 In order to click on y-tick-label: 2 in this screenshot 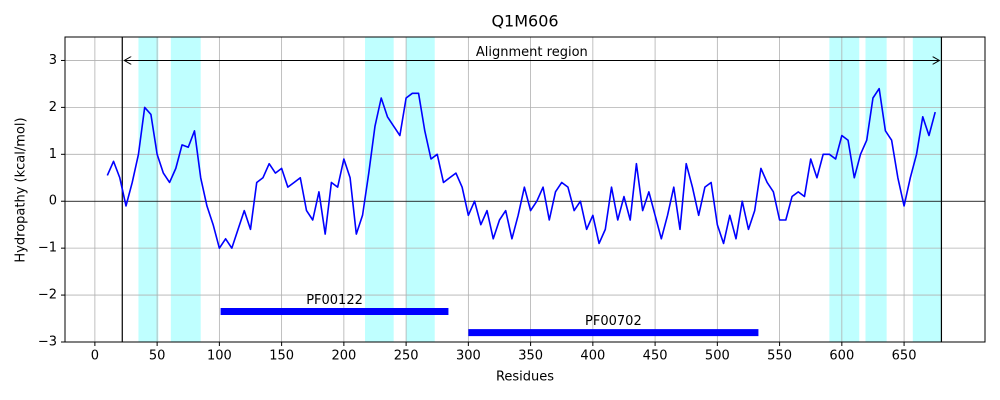, I will do `click(53, 107)`.